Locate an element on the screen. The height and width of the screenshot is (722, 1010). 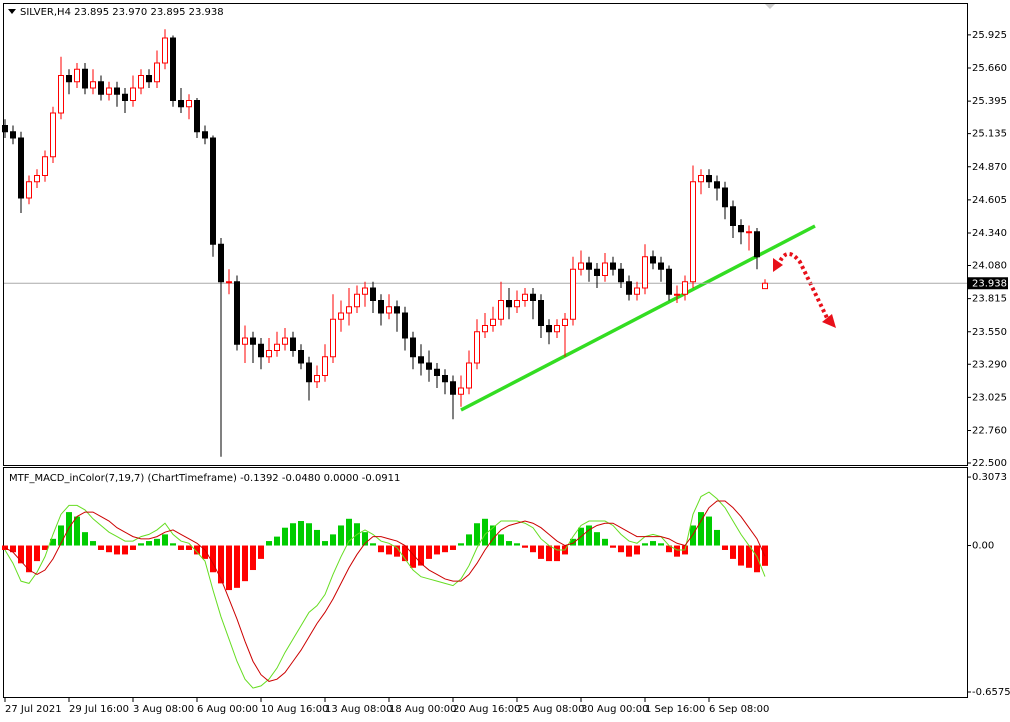
x-tick-label: 25 Aug 08:00 is located at coordinates (550, 709).